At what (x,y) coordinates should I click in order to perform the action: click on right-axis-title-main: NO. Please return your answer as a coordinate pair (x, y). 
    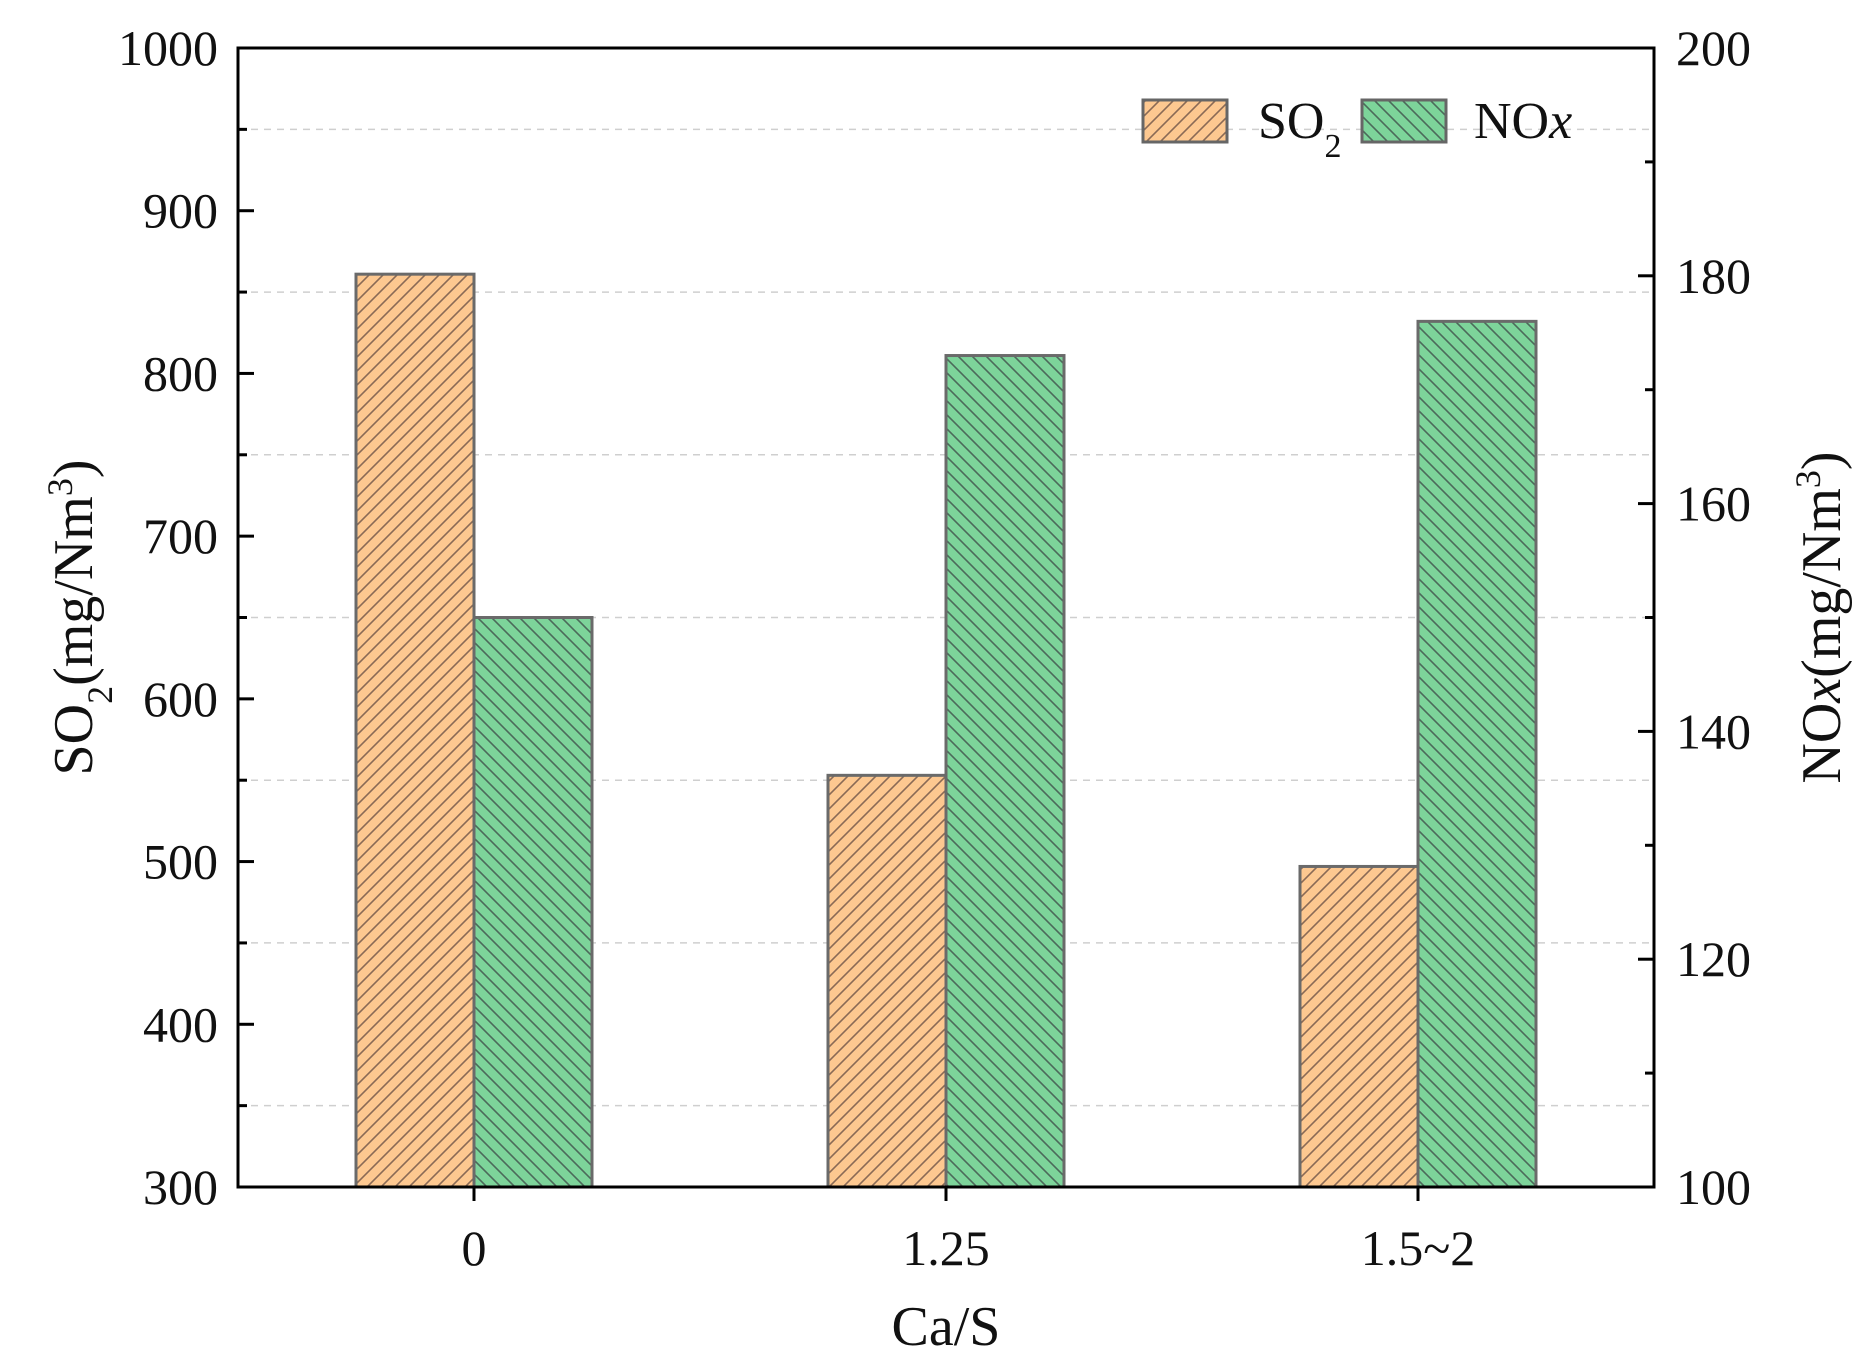
    Looking at the image, I should click on (1822, 743).